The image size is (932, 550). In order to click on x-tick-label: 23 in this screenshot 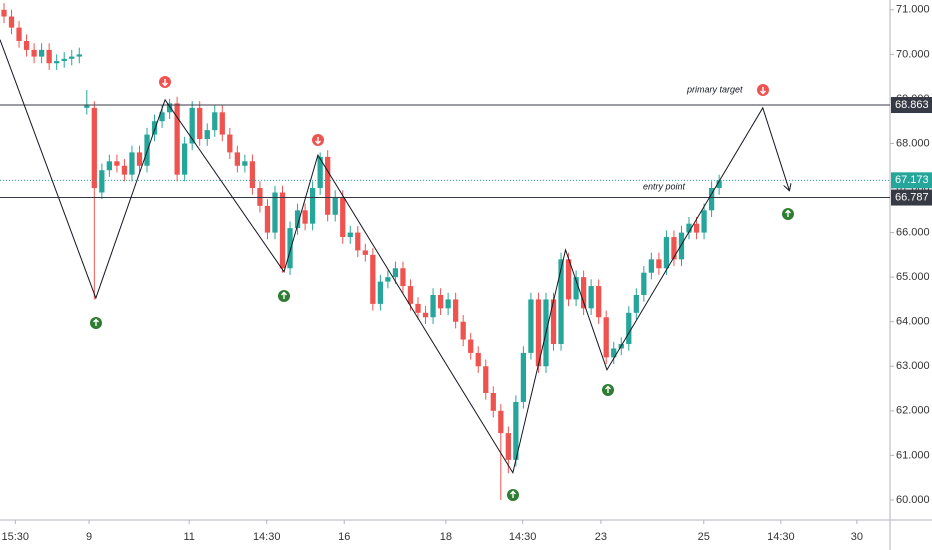, I will do `click(601, 537)`.